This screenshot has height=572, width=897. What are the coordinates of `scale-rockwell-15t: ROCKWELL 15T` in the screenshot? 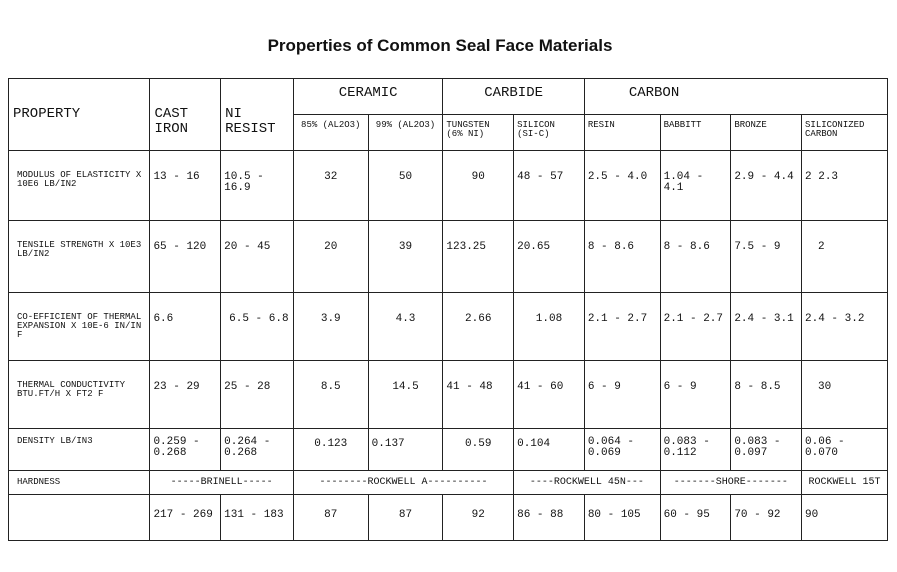 It's located at (844, 482).